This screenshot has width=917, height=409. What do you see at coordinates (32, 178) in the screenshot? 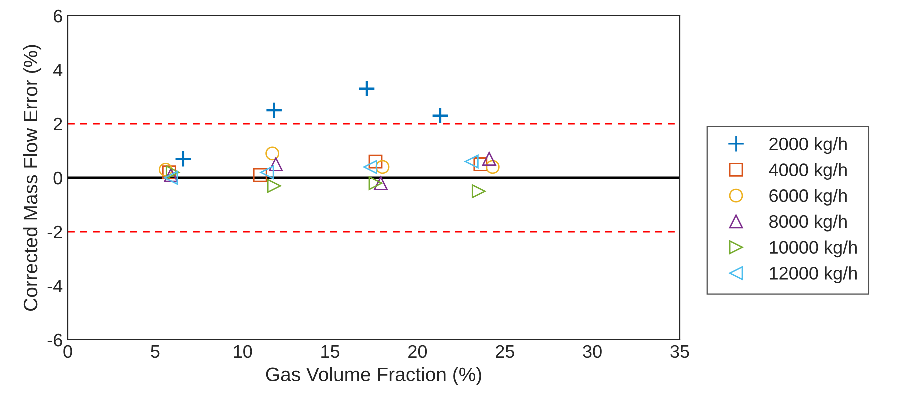
I see `y-axis-title: Corrected Mass Flow Error (%)` at bounding box center [32, 178].